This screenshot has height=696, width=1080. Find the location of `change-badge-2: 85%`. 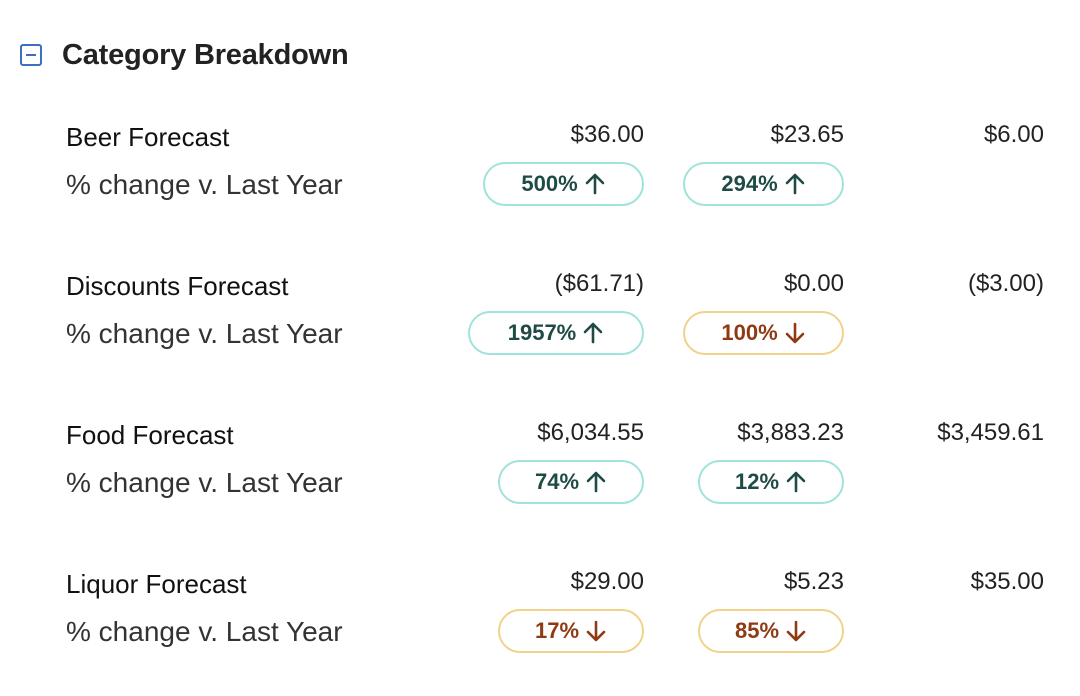

change-badge-2: 85% is located at coordinates (771, 631).